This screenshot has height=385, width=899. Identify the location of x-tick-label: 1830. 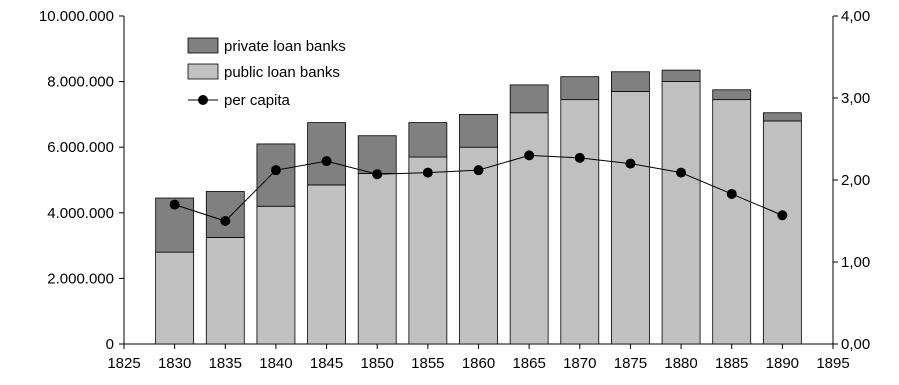
(174, 363).